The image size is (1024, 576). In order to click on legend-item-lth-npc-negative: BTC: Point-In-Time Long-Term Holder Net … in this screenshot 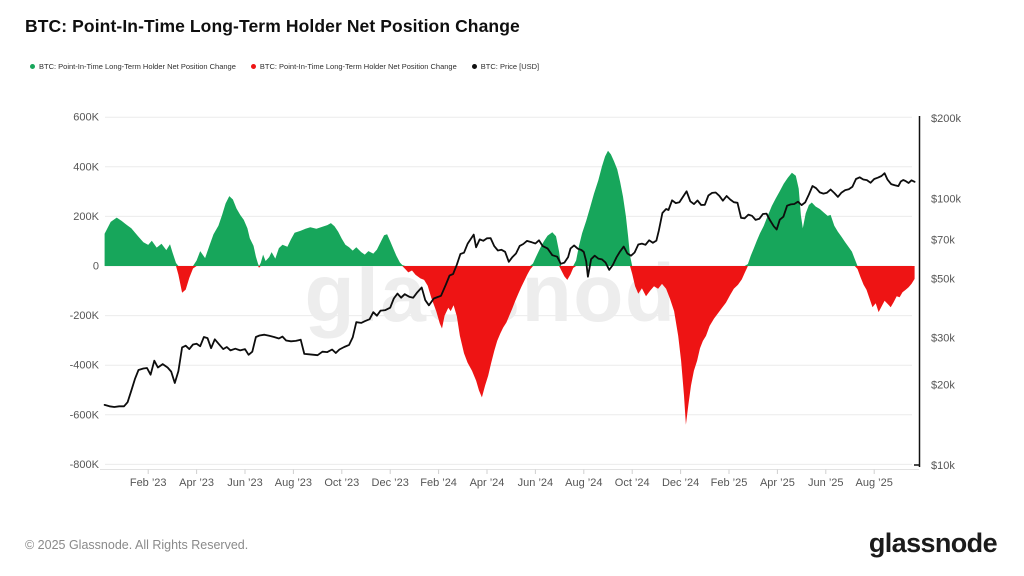, I will do `click(353, 66)`.